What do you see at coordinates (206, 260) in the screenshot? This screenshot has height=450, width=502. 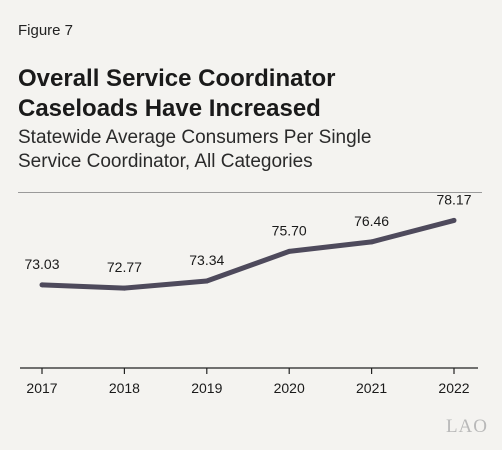 I see `data-label: 73.34` at bounding box center [206, 260].